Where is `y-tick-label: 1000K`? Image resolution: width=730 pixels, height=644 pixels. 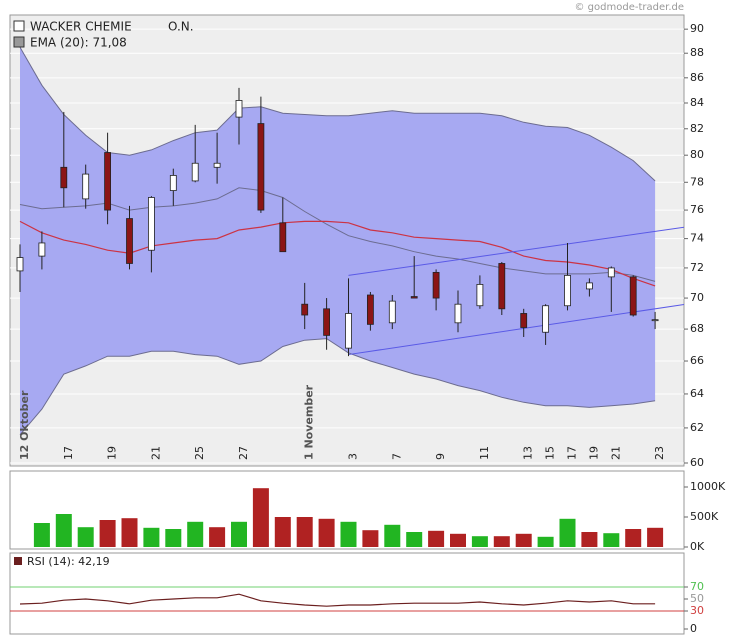 y-tick-label: 1000K is located at coordinates (708, 486).